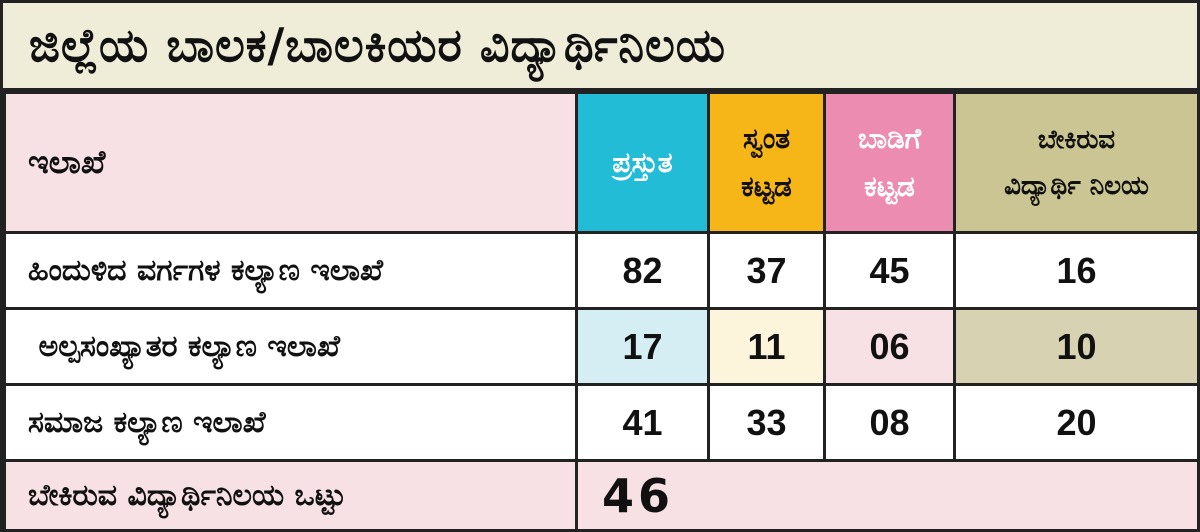 The width and height of the screenshot is (1200, 532). What do you see at coordinates (1076, 185) in the screenshot?
I see `header-required-line2: ವಿದ್ಯಾರ್ಥಿ ನಿಲಯ` at bounding box center [1076, 185].